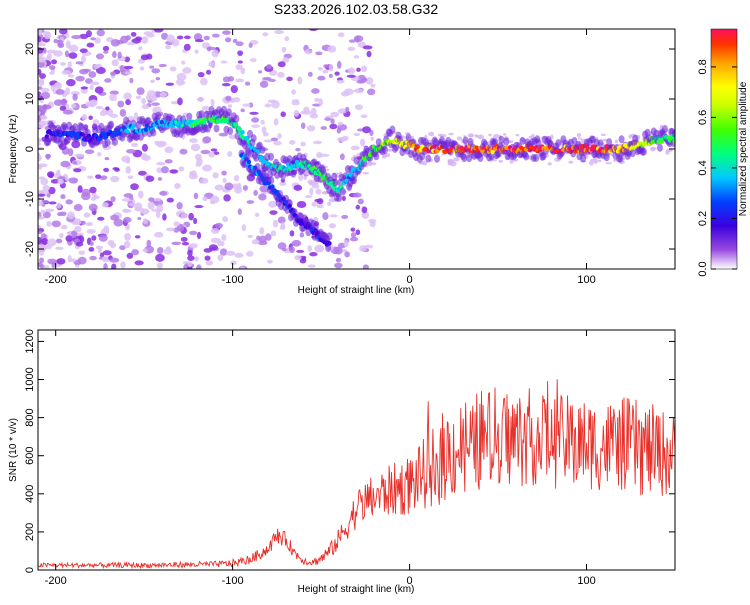 The width and height of the screenshot is (750, 605). I want to click on snr-y-tick-label: 800, so click(30, 417).